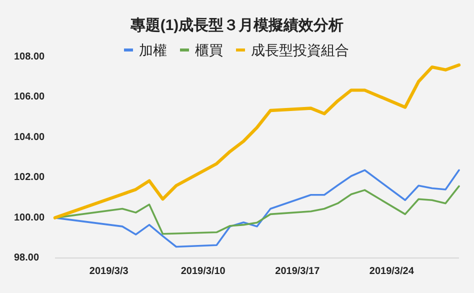 This screenshot has width=474, height=293. Describe the element at coordinates (30, 218) in the screenshot. I see `y-tick-label: 100.00` at that location.